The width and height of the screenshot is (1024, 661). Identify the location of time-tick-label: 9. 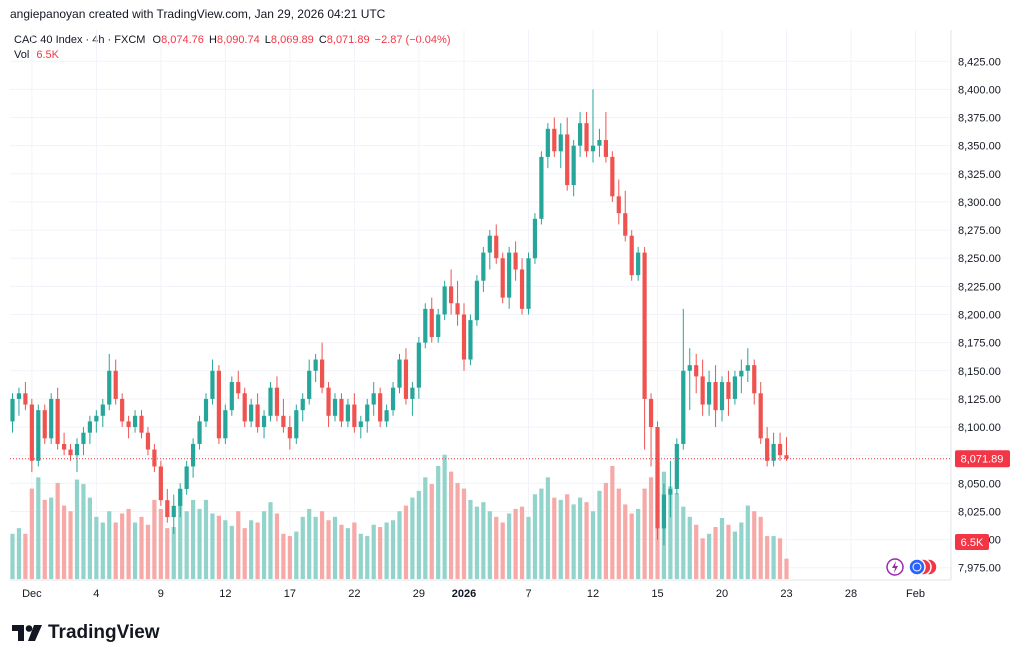
(161, 594).